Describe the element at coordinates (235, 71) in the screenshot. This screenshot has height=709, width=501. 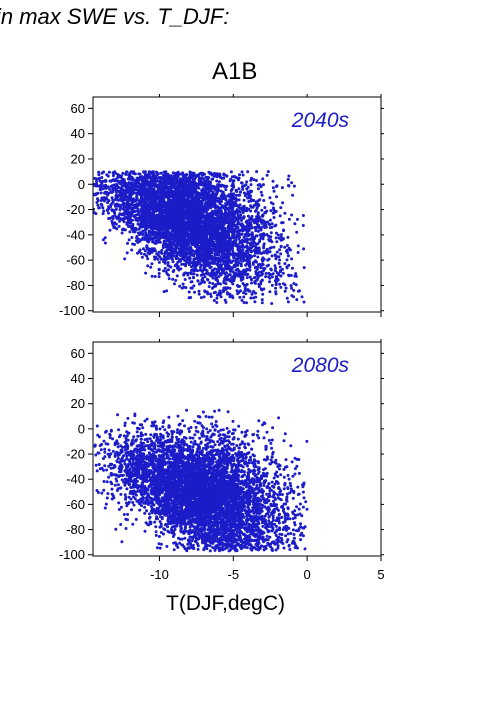
I see `scenario-title: A1B` at that location.